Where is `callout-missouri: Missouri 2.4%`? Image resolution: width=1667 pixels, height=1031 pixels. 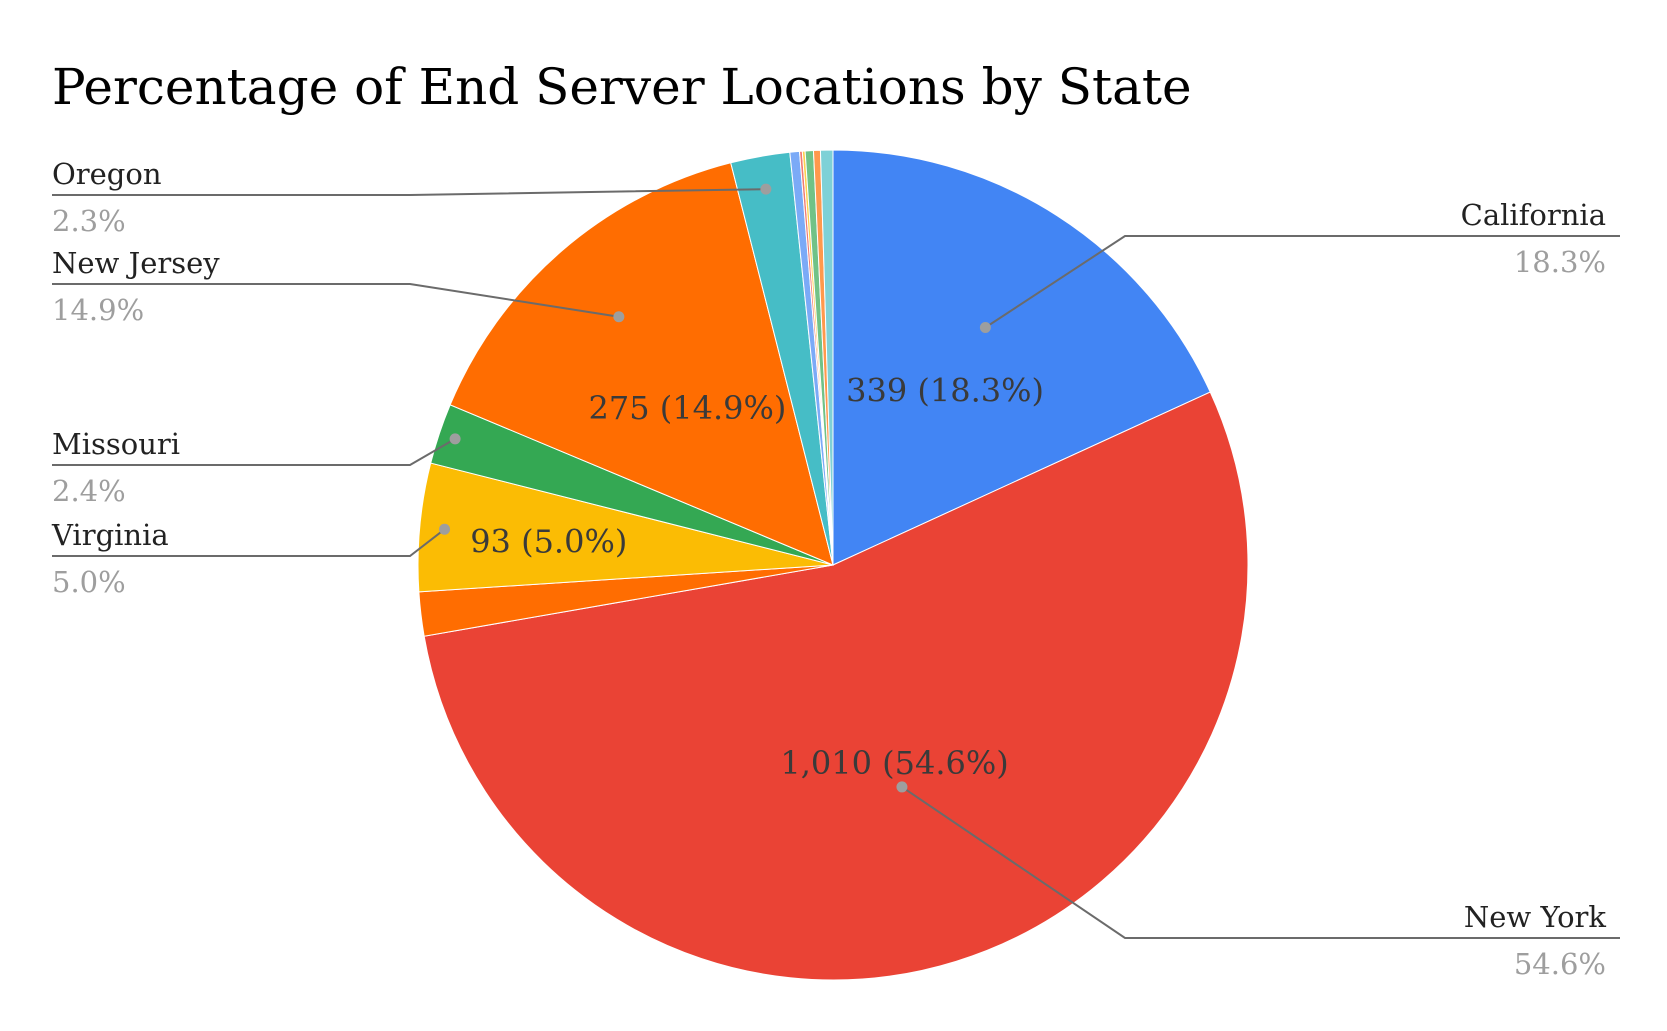
callout-missouri: Missouri 2.4% is located at coordinates (256, 467).